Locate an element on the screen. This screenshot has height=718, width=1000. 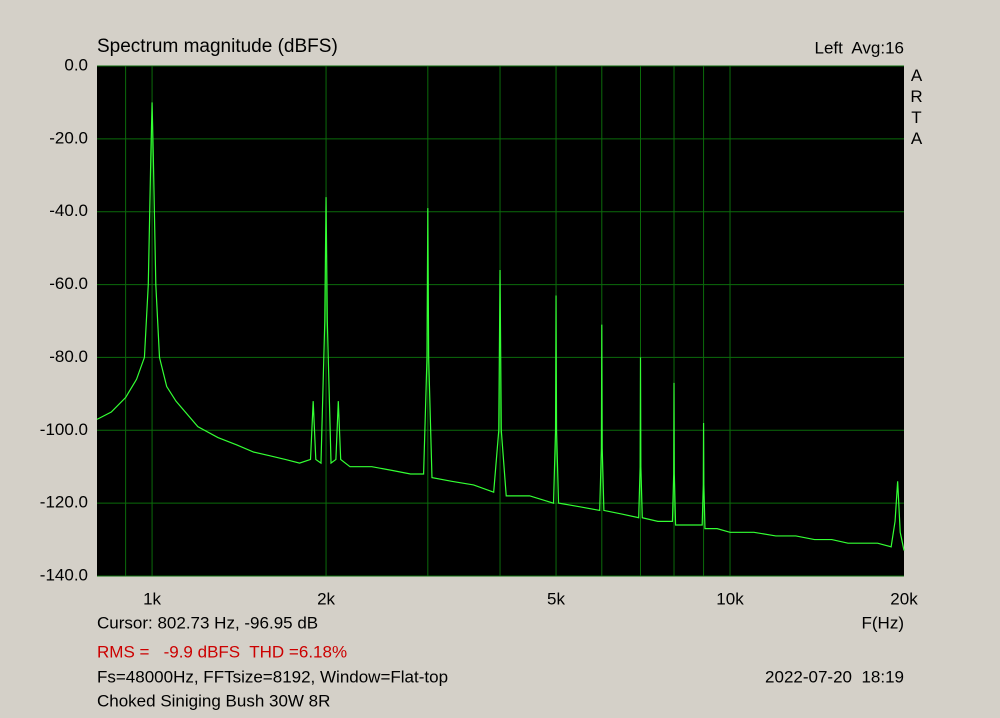
y-tick-label: -100.0 is located at coordinates (64, 429).